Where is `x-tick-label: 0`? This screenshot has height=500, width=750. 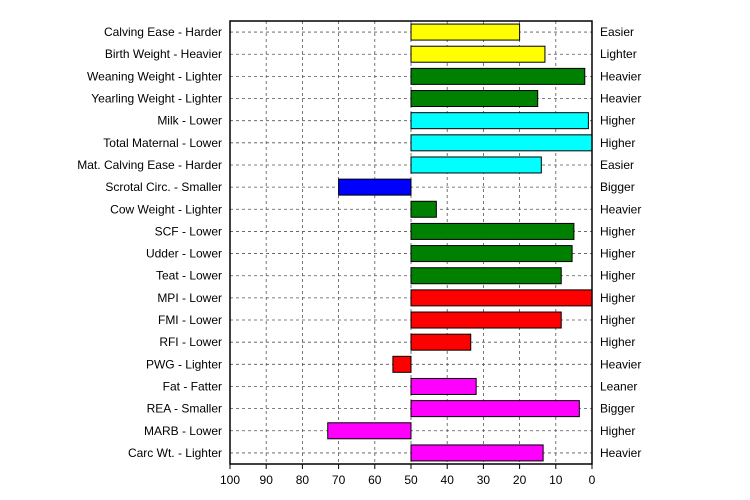
x-tick-label: 0 is located at coordinates (592, 480).